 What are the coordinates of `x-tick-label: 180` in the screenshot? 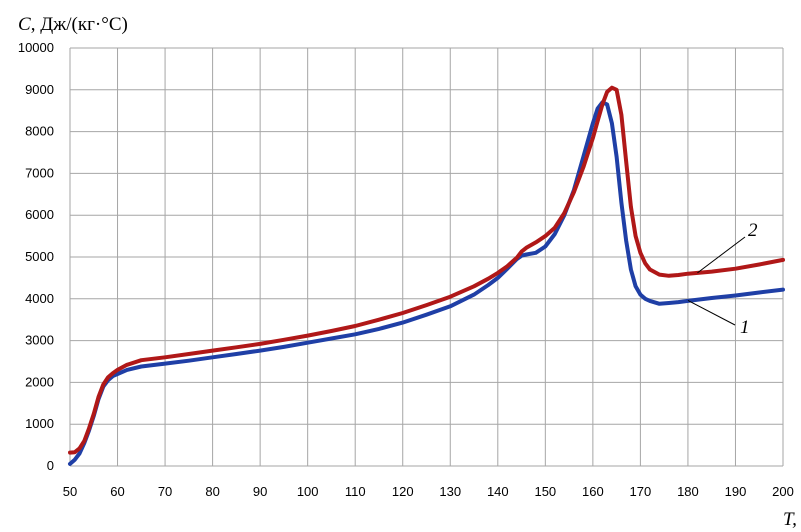 It's located at (688, 491).